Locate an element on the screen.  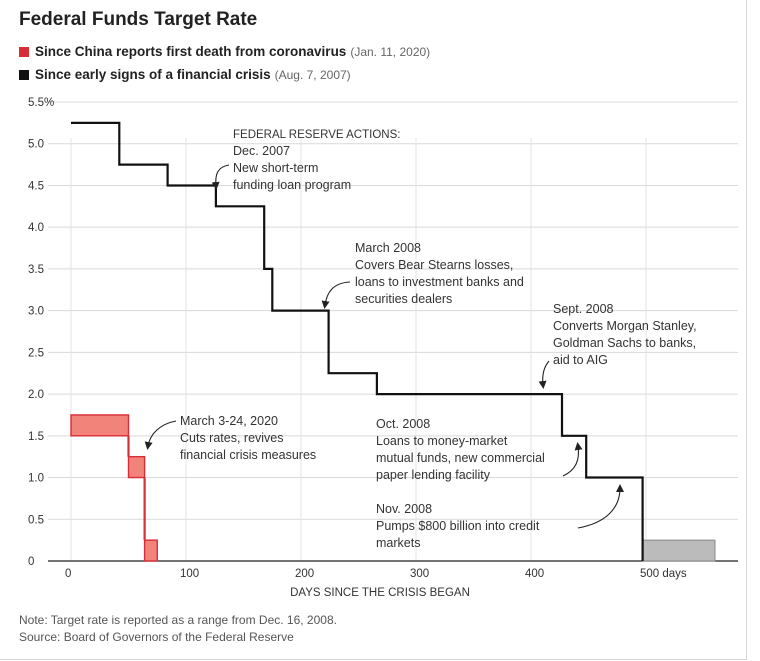
annotation-mar2008-line: loans to investment banks and is located at coordinates (439, 282).